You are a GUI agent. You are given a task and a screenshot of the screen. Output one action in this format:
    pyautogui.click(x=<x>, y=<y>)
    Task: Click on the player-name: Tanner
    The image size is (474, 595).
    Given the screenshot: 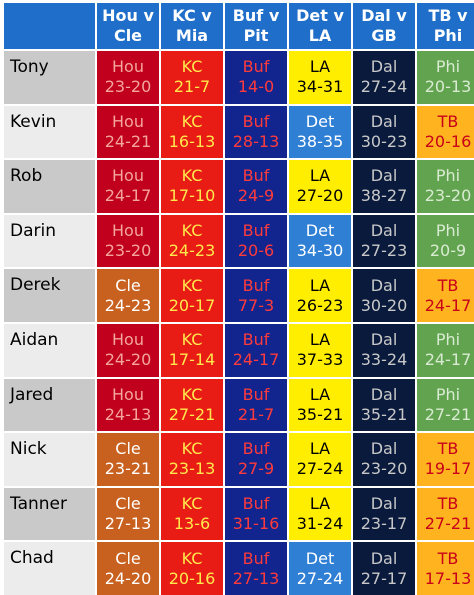 What is the action you would take?
    pyautogui.click(x=49, y=514)
    